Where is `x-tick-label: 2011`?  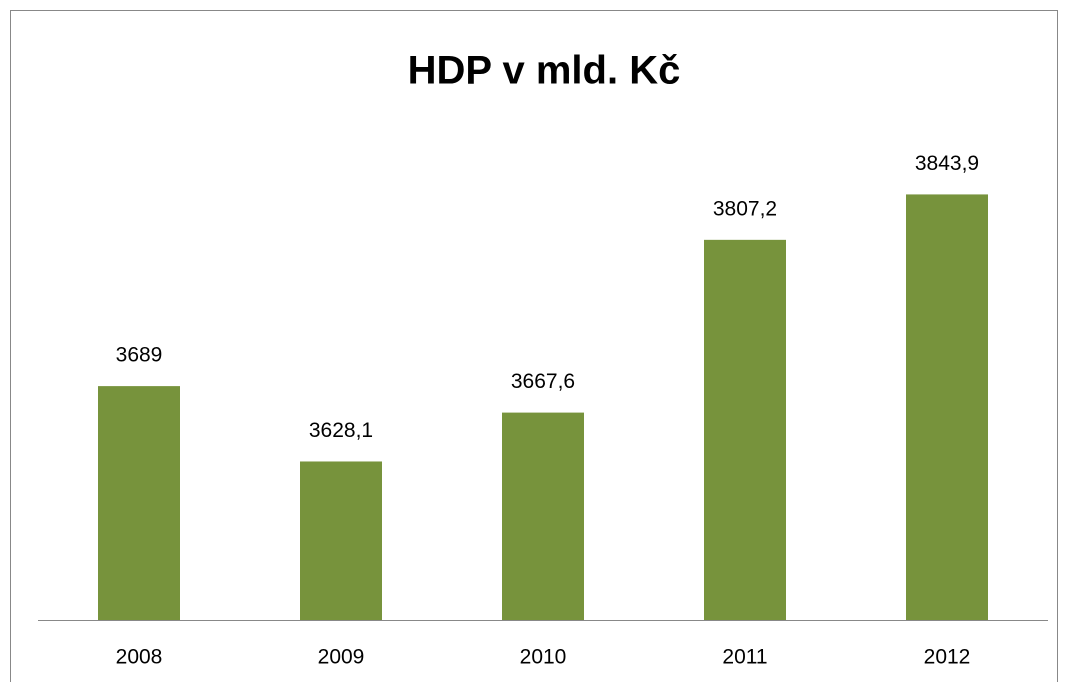 x-tick-label: 2011 is located at coordinates (744, 657).